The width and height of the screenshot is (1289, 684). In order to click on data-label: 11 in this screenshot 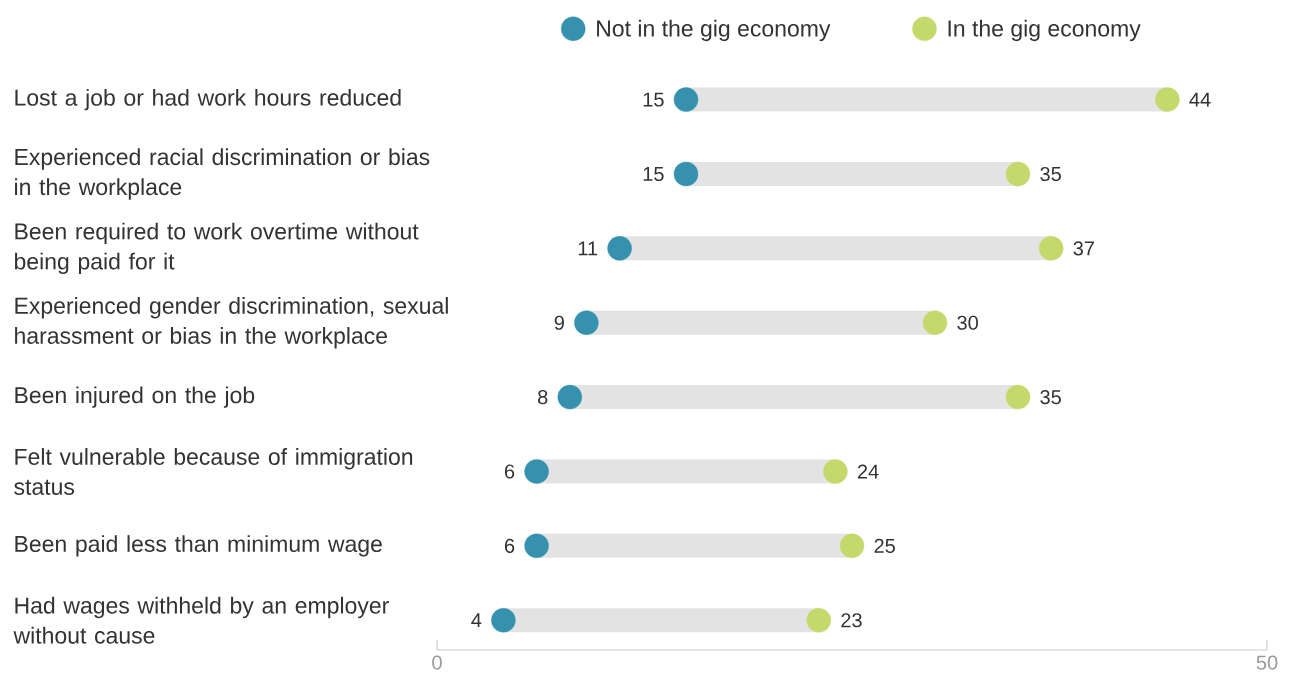, I will do `click(588, 248)`.